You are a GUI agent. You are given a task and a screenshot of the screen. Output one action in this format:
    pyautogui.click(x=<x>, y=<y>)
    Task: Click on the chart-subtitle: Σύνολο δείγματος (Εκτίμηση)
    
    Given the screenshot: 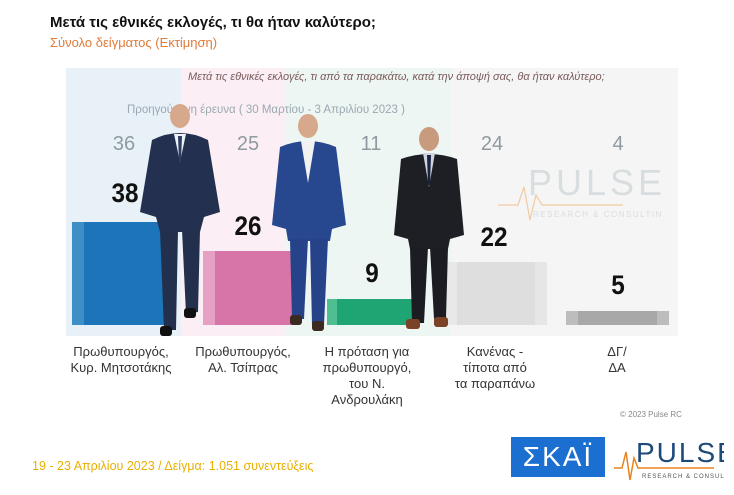 What is the action you would take?
    pyautogui.click(x=134, y=42)
    